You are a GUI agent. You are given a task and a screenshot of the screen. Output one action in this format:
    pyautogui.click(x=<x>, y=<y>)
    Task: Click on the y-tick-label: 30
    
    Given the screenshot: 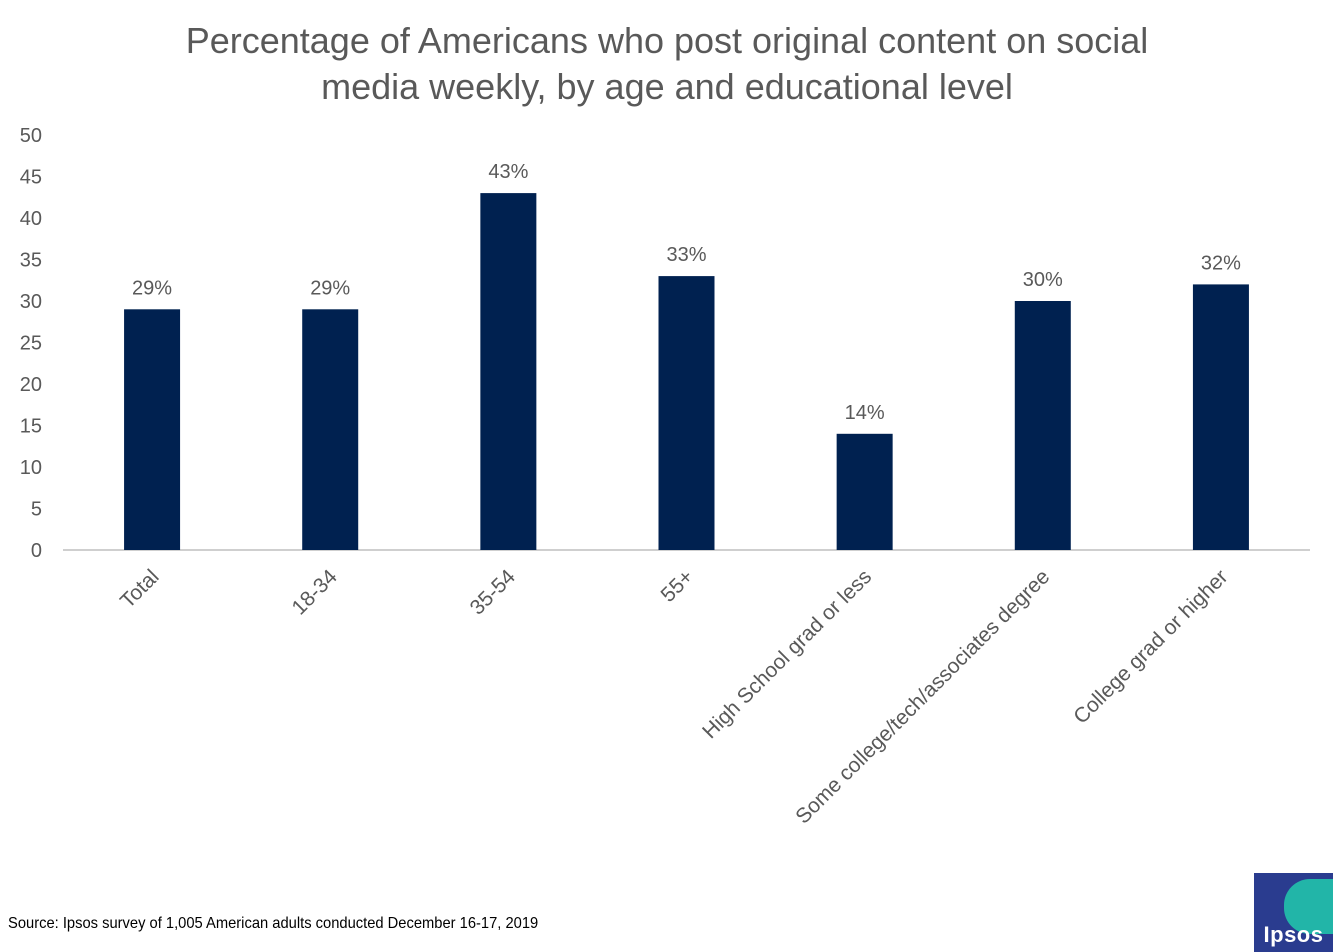 What is the action you would take?
    pyautogui.click(x=31, y=302)
    